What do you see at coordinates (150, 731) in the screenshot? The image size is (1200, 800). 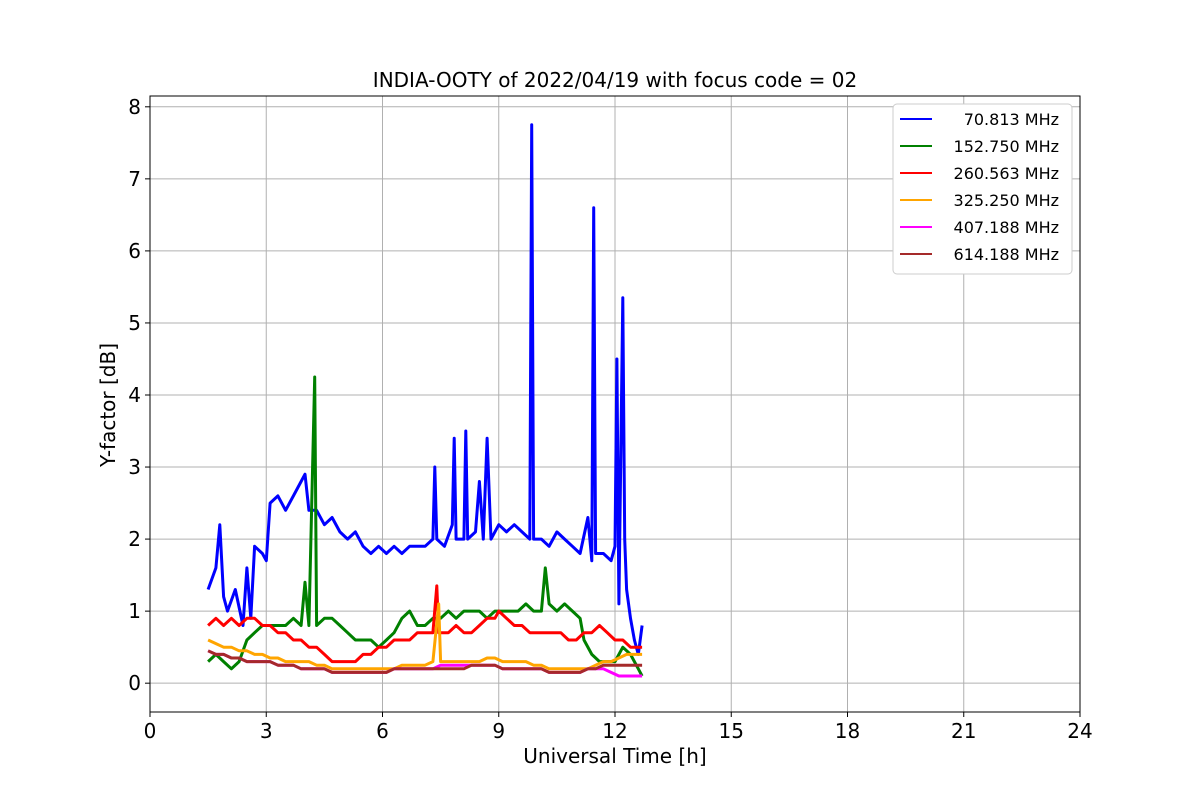 I see `x-tick-label: 0` at bounding box center [150, 731].